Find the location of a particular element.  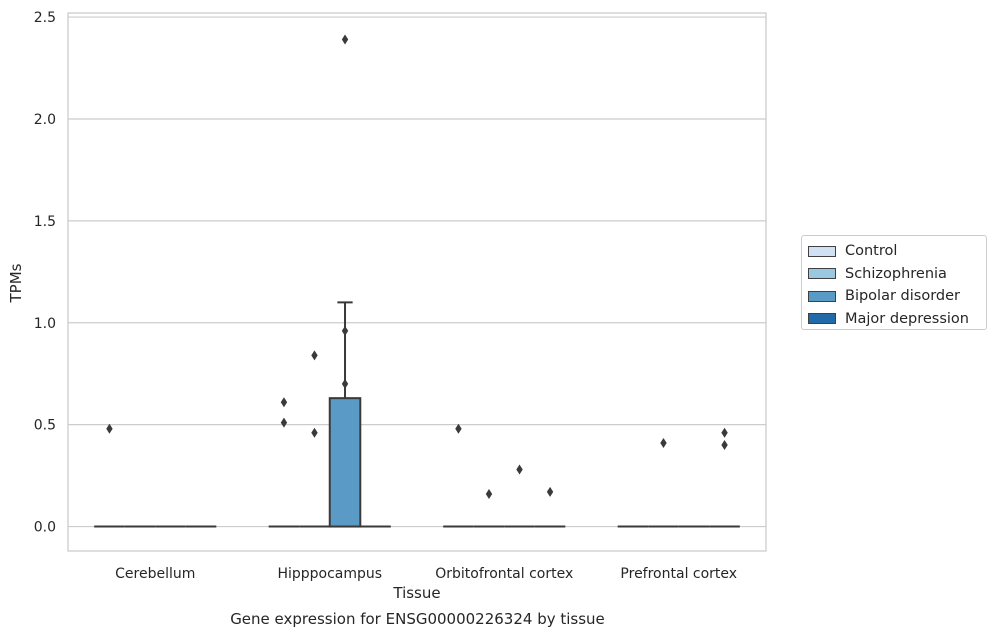

legend-label-major-depression: Major depression is located at coordinates (907, 318).